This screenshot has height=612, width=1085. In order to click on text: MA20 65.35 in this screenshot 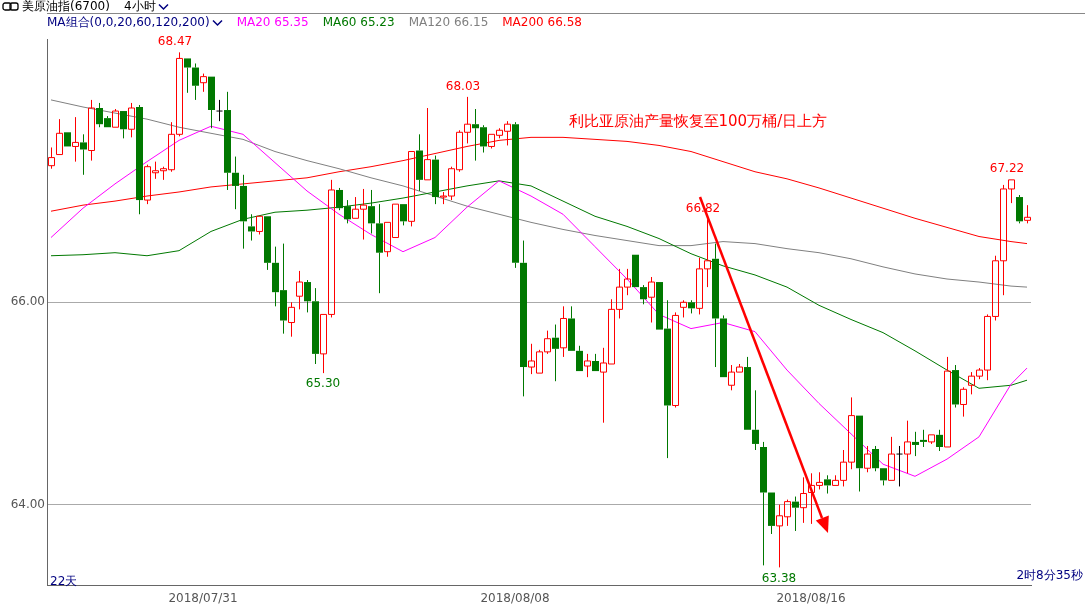, I will do `click(272, 22)`.